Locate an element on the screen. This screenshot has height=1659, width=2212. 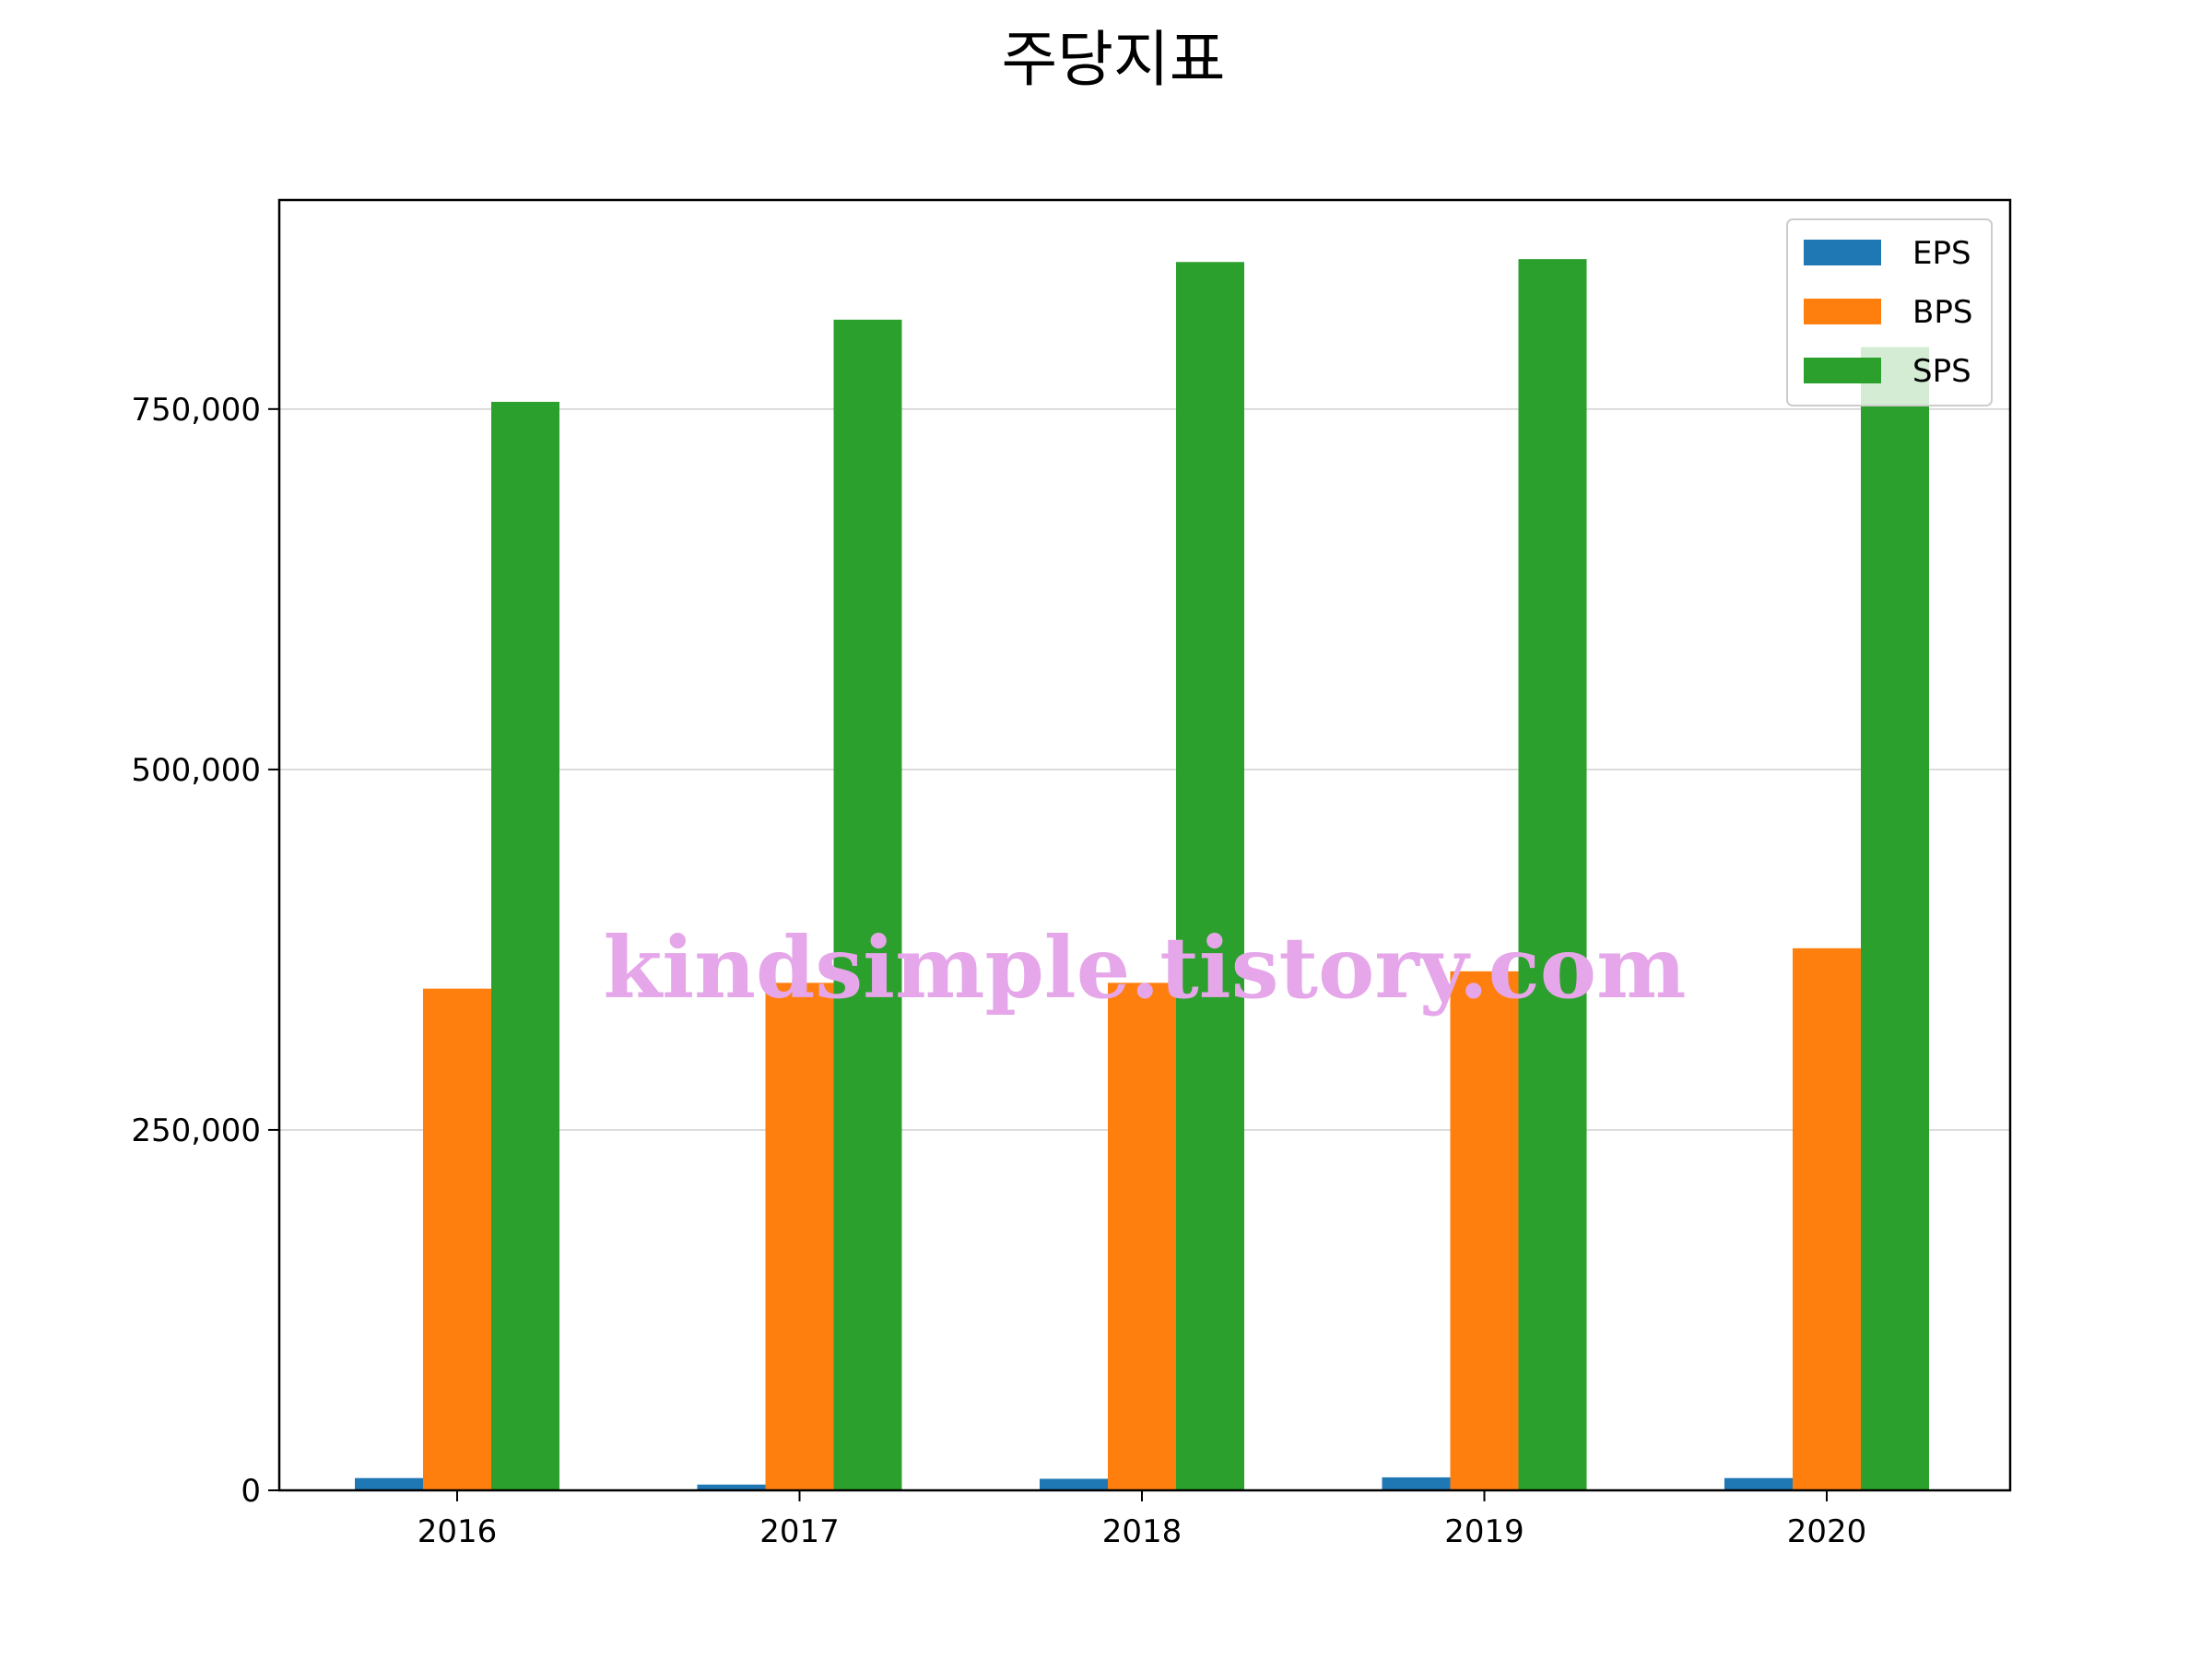
legend-swatch-bps is located at coordinates (1842, 311).